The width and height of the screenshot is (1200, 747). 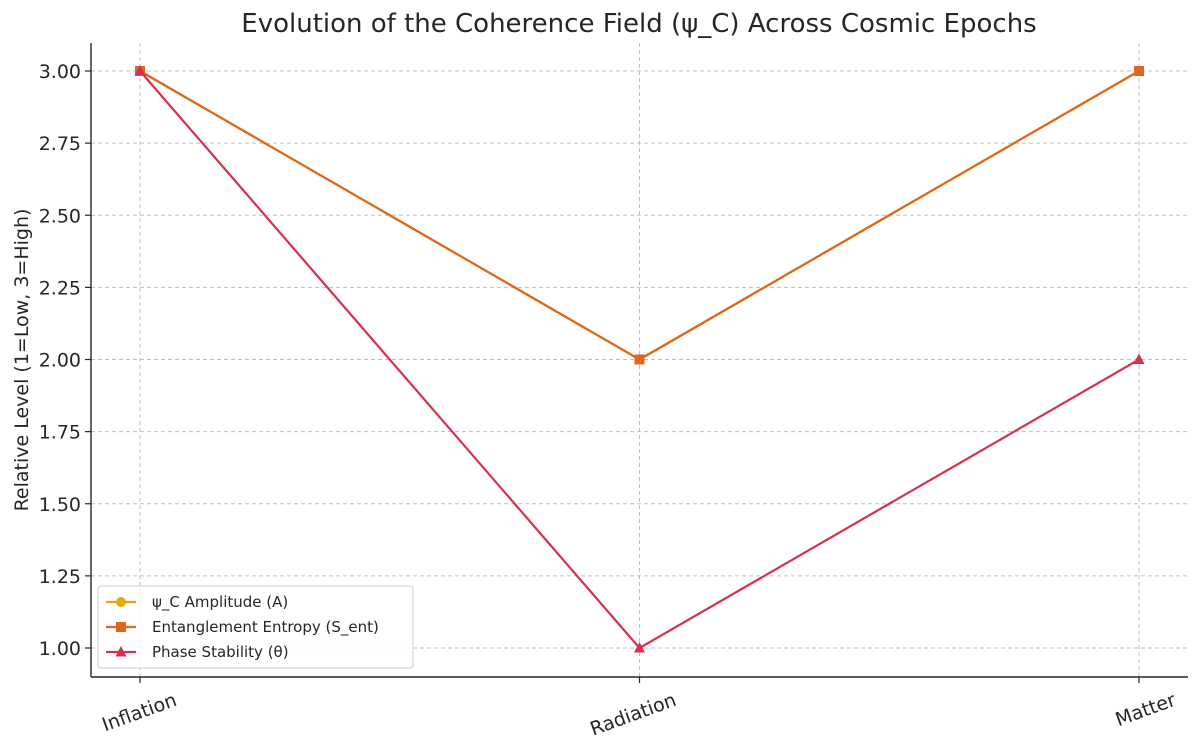 I want to click on legend-marker-square, so click(x=121, y=627).